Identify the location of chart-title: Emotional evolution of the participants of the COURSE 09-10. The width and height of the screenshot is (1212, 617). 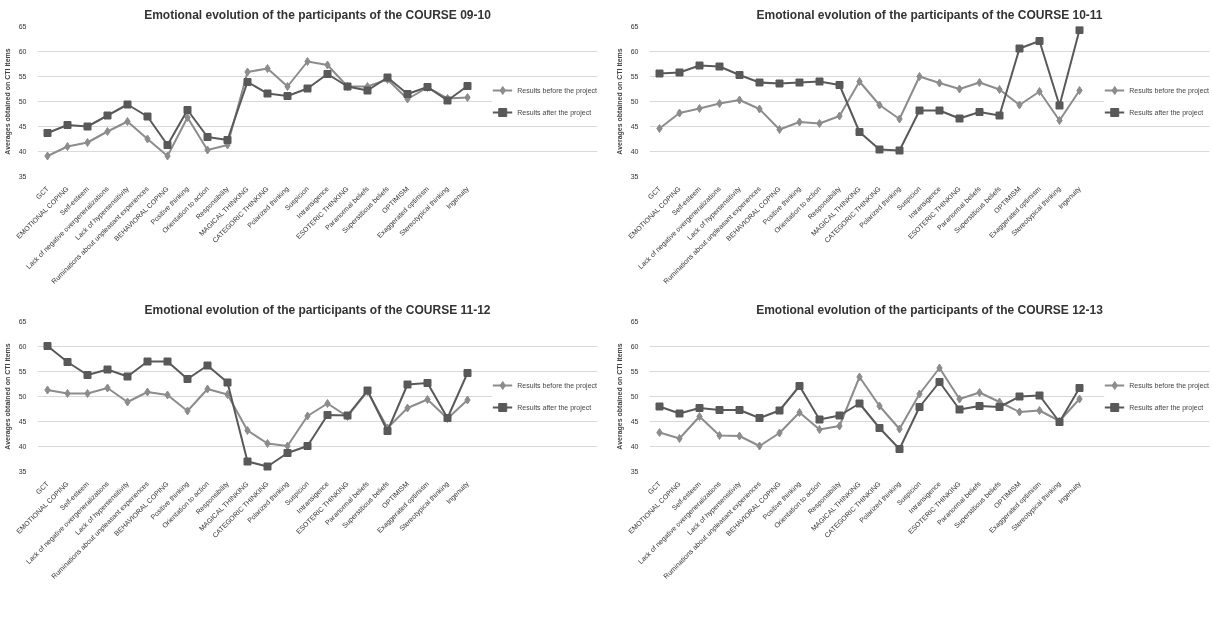
(318, 14).